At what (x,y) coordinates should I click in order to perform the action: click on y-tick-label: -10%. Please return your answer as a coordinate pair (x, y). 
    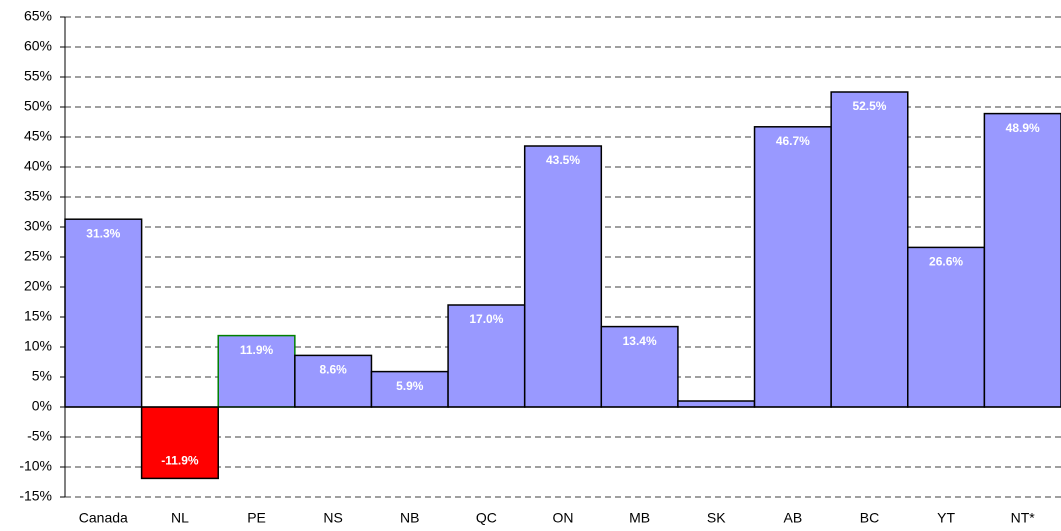
    Looking at the image, I should click on (35, 466).